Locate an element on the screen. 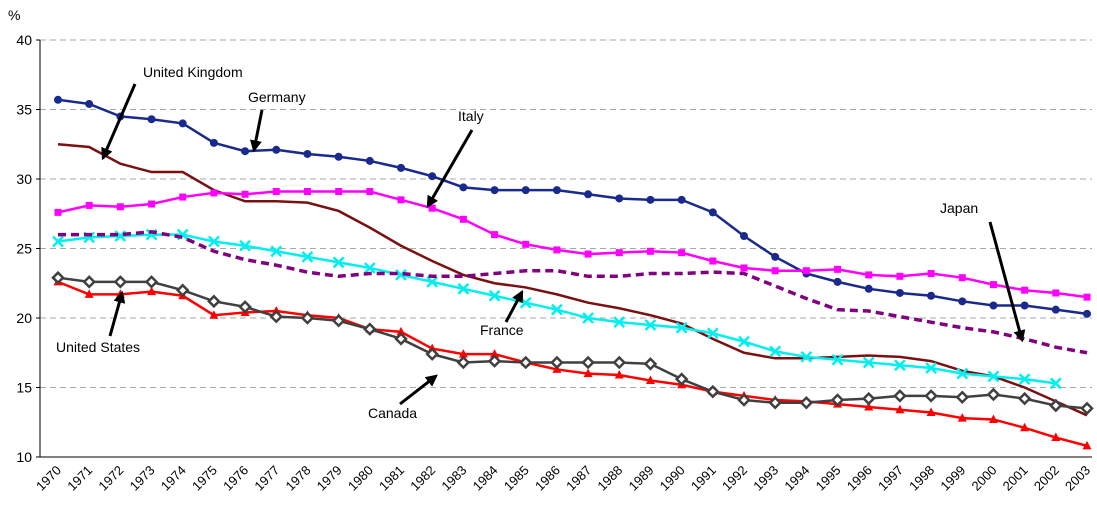  x-tick-label: 1998 is located at coordinates (921, 478).